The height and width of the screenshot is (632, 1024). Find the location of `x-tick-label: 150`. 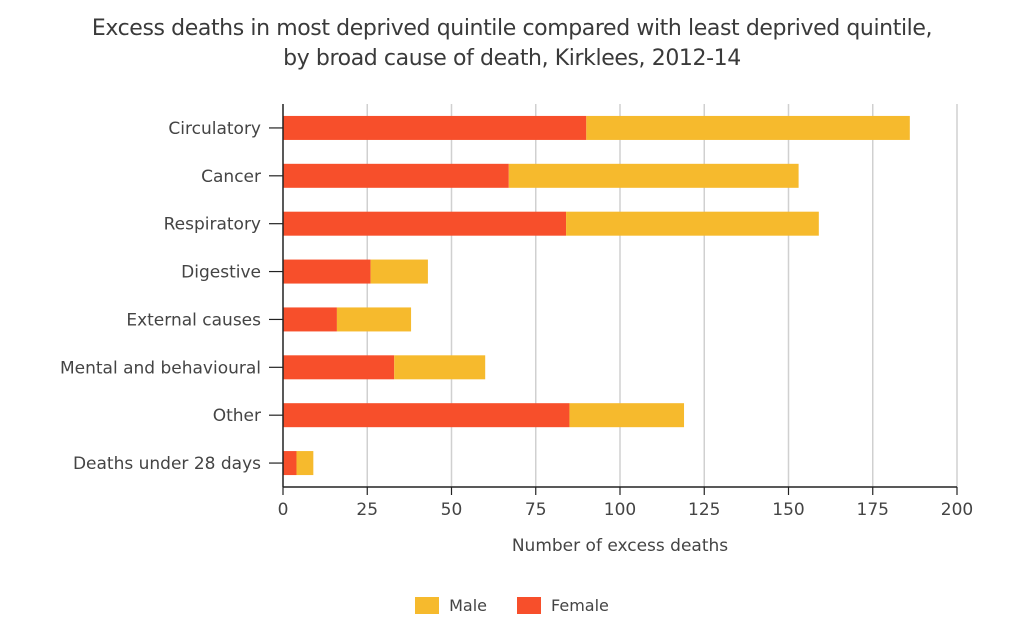

x-tick-label: 150 is located at coordinates (788, 510).